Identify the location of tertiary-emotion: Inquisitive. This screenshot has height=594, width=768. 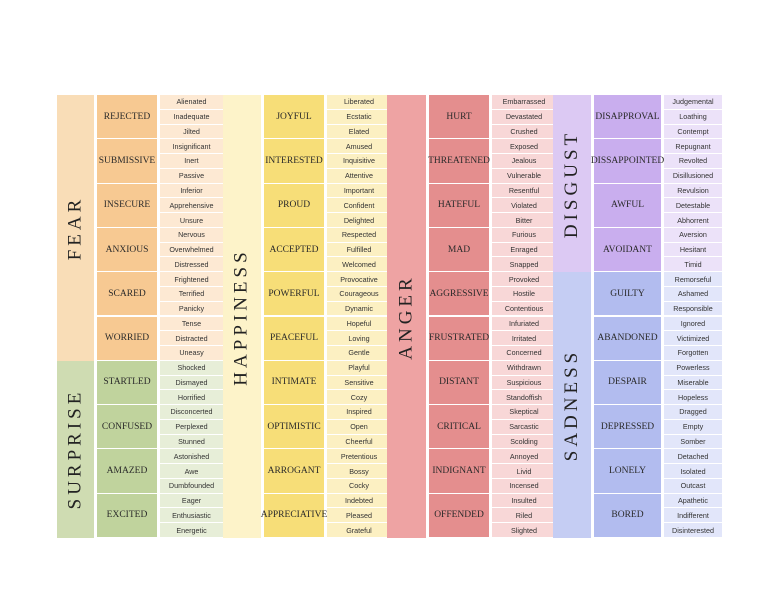
(359, 161).